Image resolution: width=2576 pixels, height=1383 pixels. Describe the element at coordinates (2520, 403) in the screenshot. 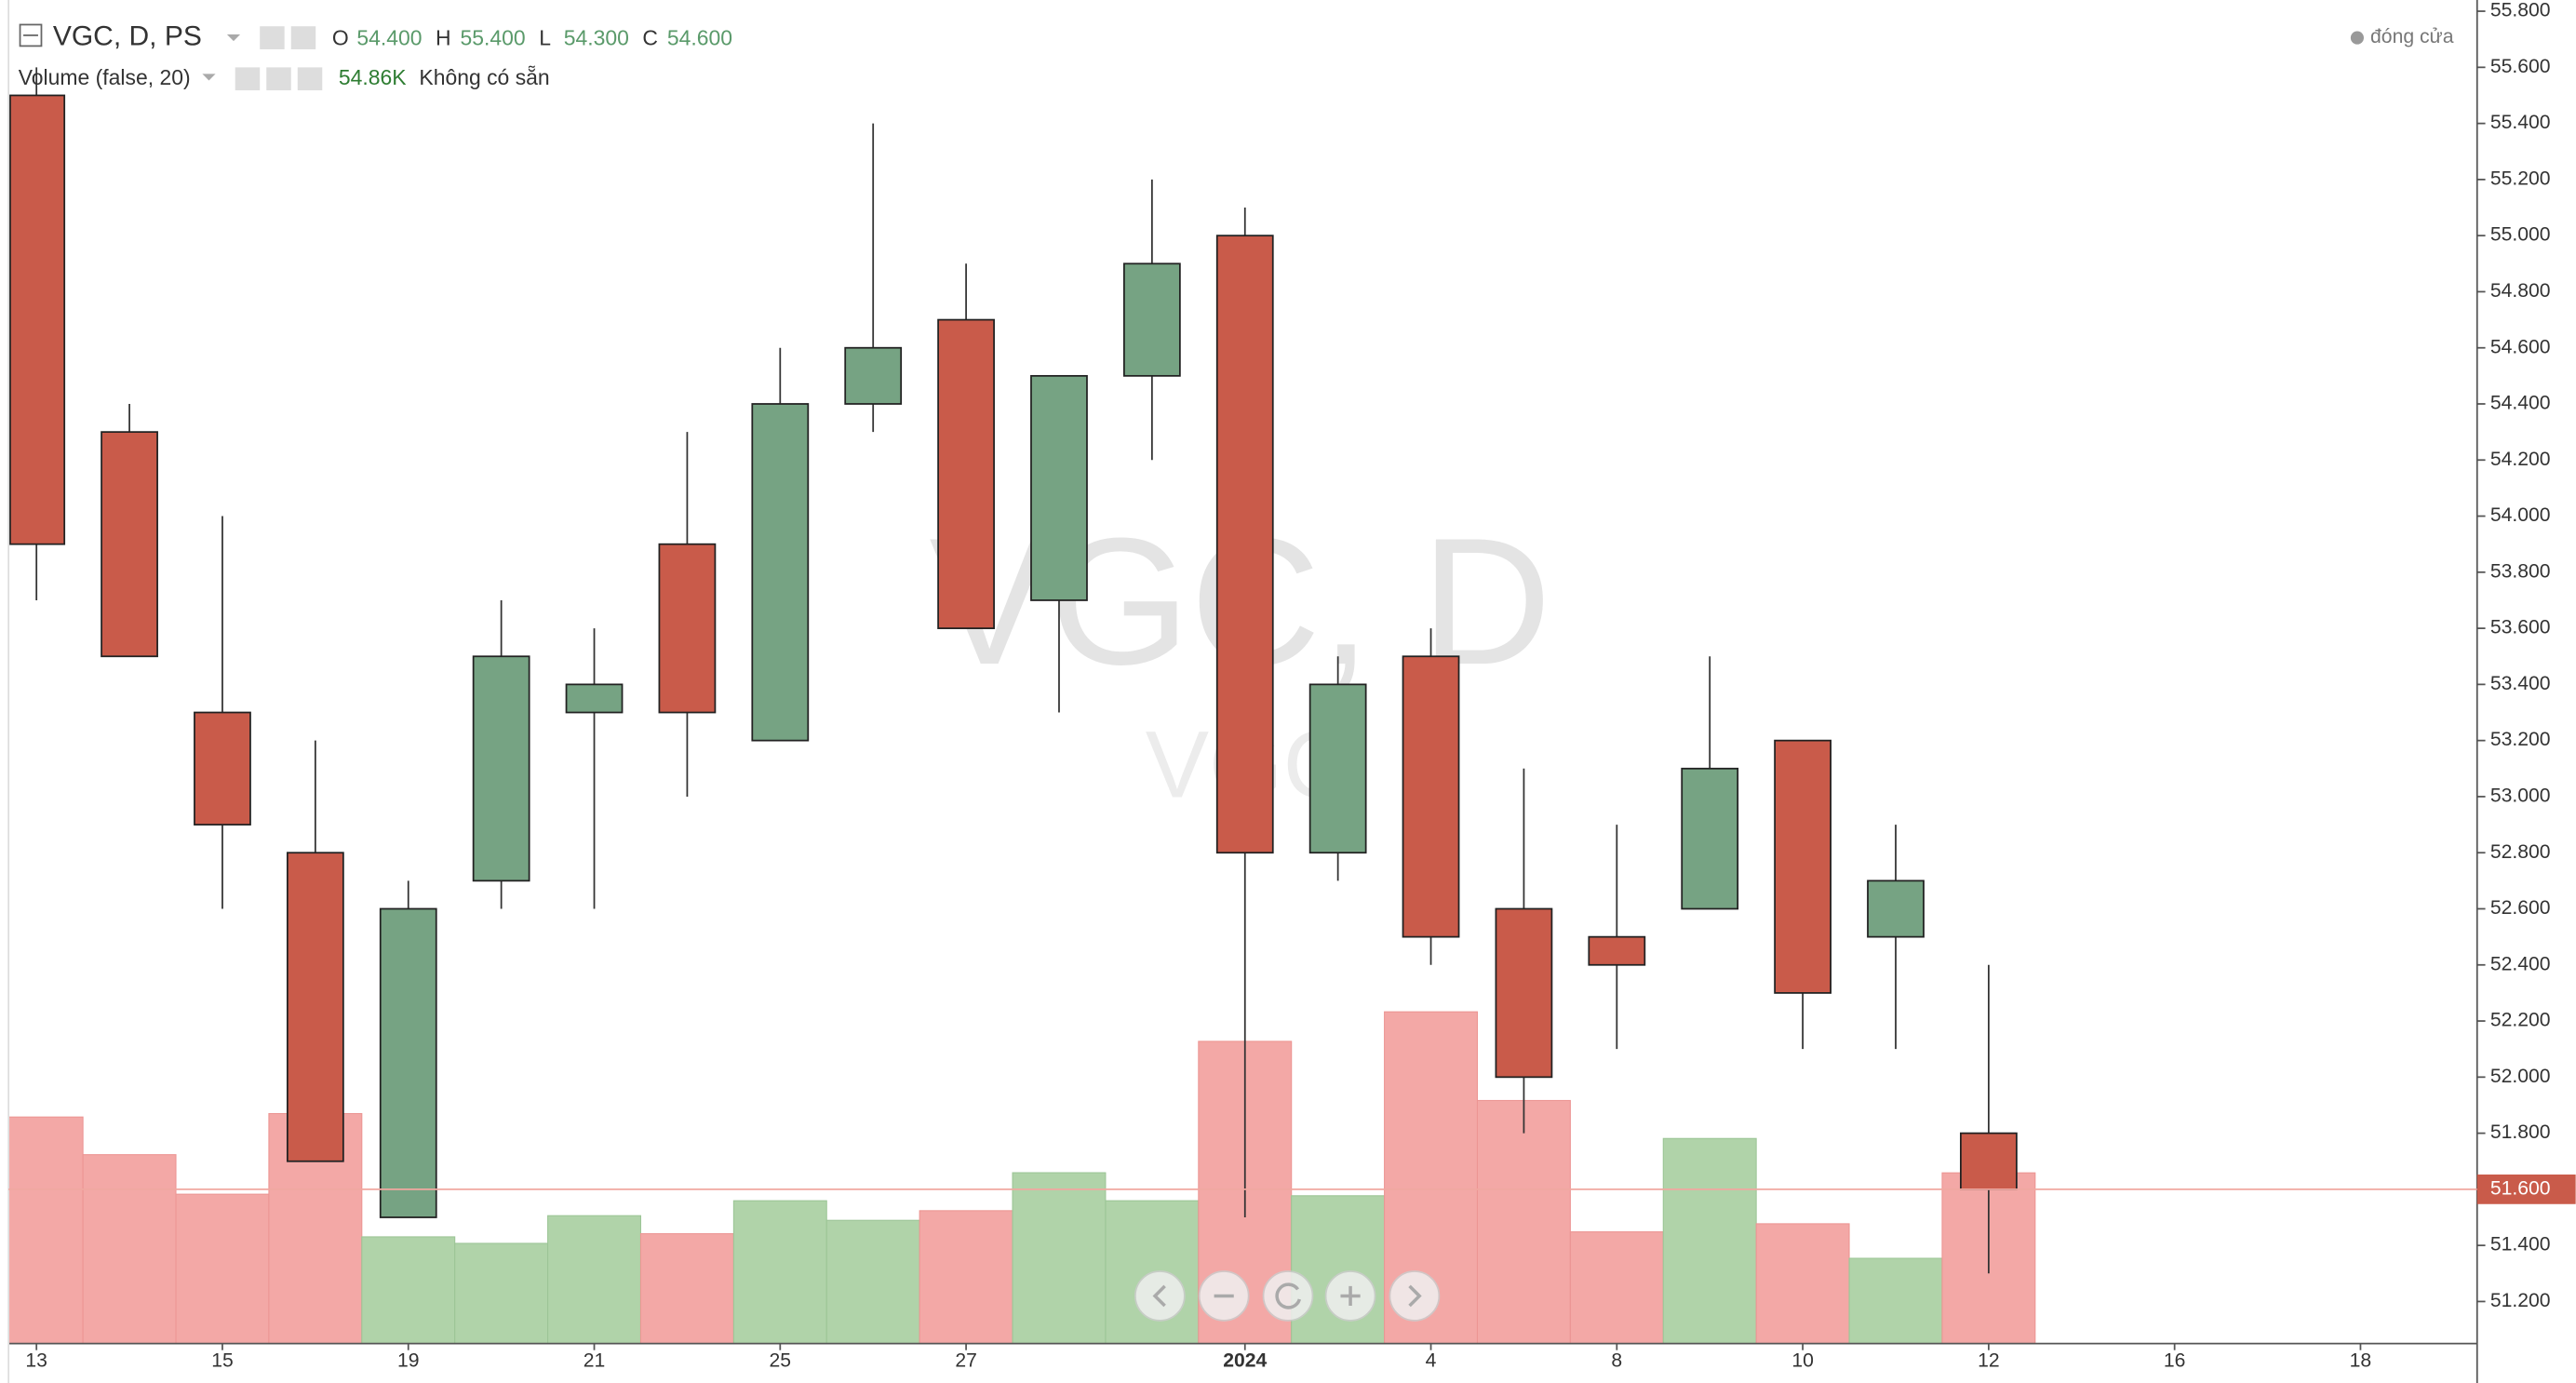

I see `y-tick-label: 54.400` at that location.